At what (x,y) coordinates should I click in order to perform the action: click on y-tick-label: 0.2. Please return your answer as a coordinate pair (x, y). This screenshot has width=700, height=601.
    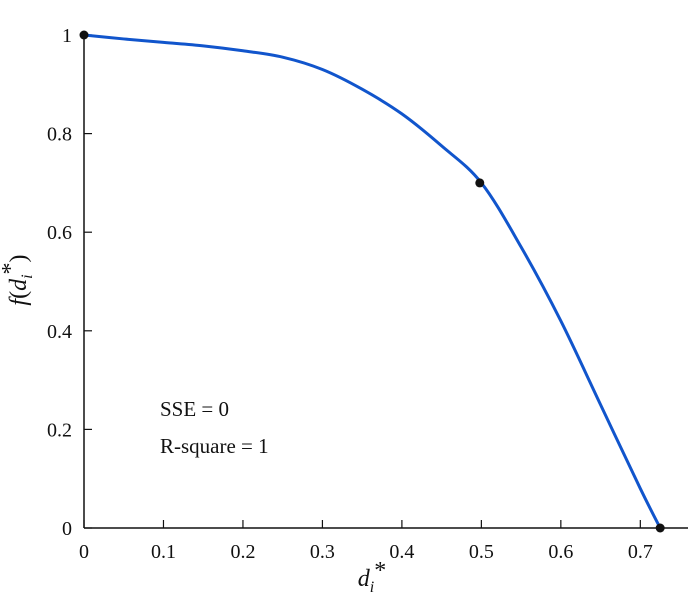
    Looking at the image, I should click on (59, 430).